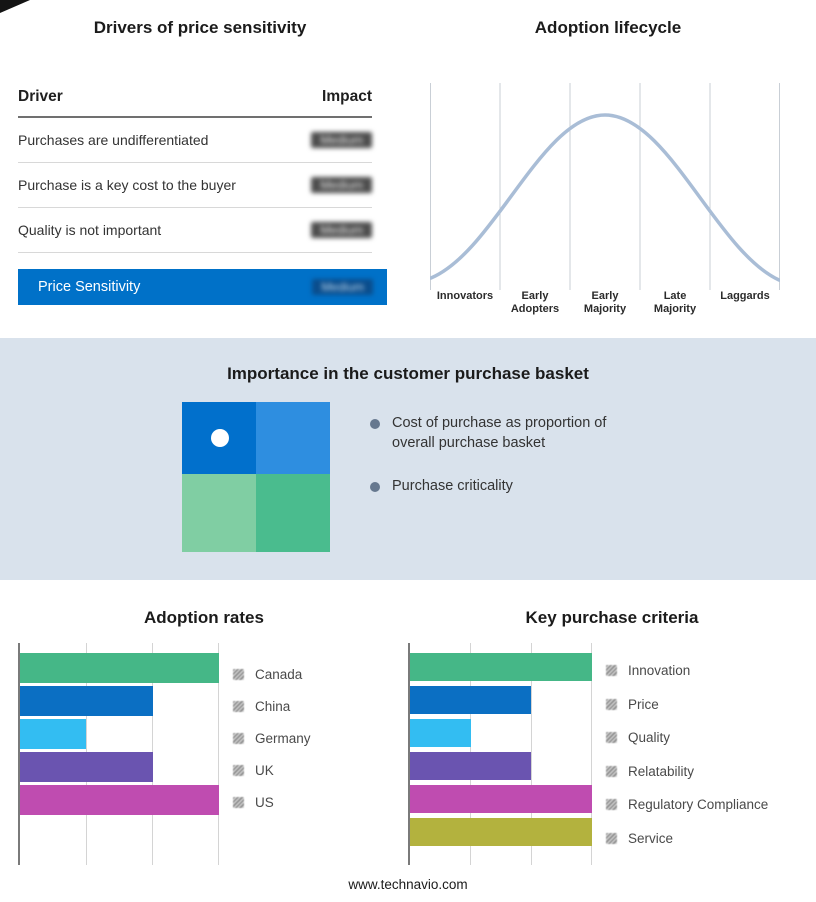 This screenshot has height=902, width=816. Describe the element at coordinates (283, 738) in the screenshot. I see `legend-label: Germany` at that location.